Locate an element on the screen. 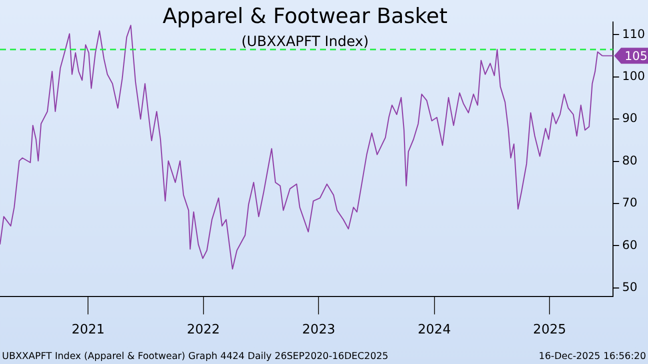 This screenshot has height=364, width=648. text: UBXXAPFT Index (Apparel & Footwear) Graph 4424 Daily 26SEP2020-16DEC2025 is located at coordinates (195, 356).